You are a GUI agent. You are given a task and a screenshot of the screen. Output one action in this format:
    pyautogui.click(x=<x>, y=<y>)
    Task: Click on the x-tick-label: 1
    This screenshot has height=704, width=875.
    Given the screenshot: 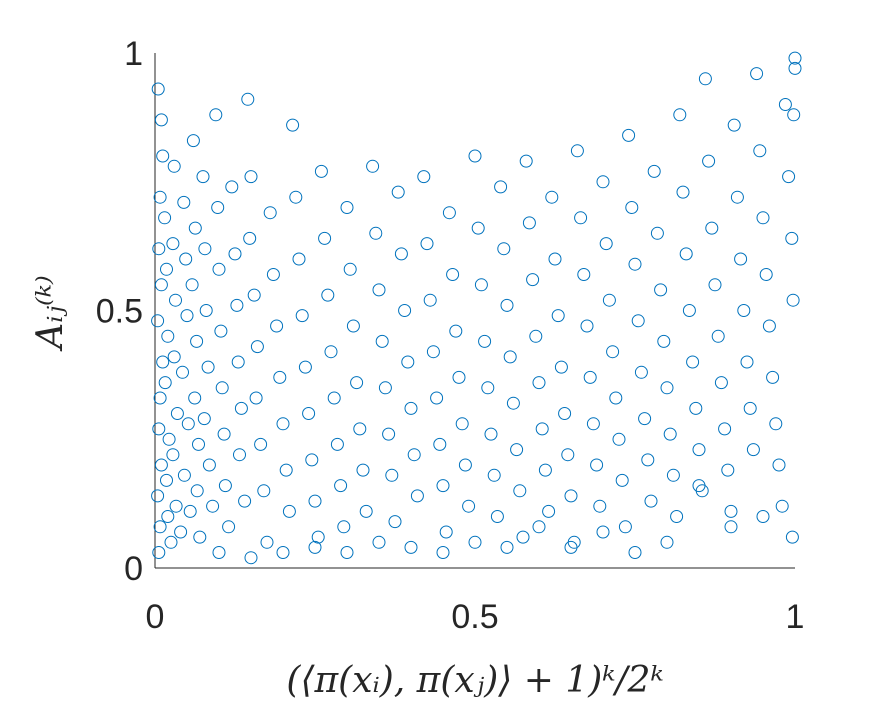 What is the action you would take?
    pyautogui.click(x=795, y=617)
    